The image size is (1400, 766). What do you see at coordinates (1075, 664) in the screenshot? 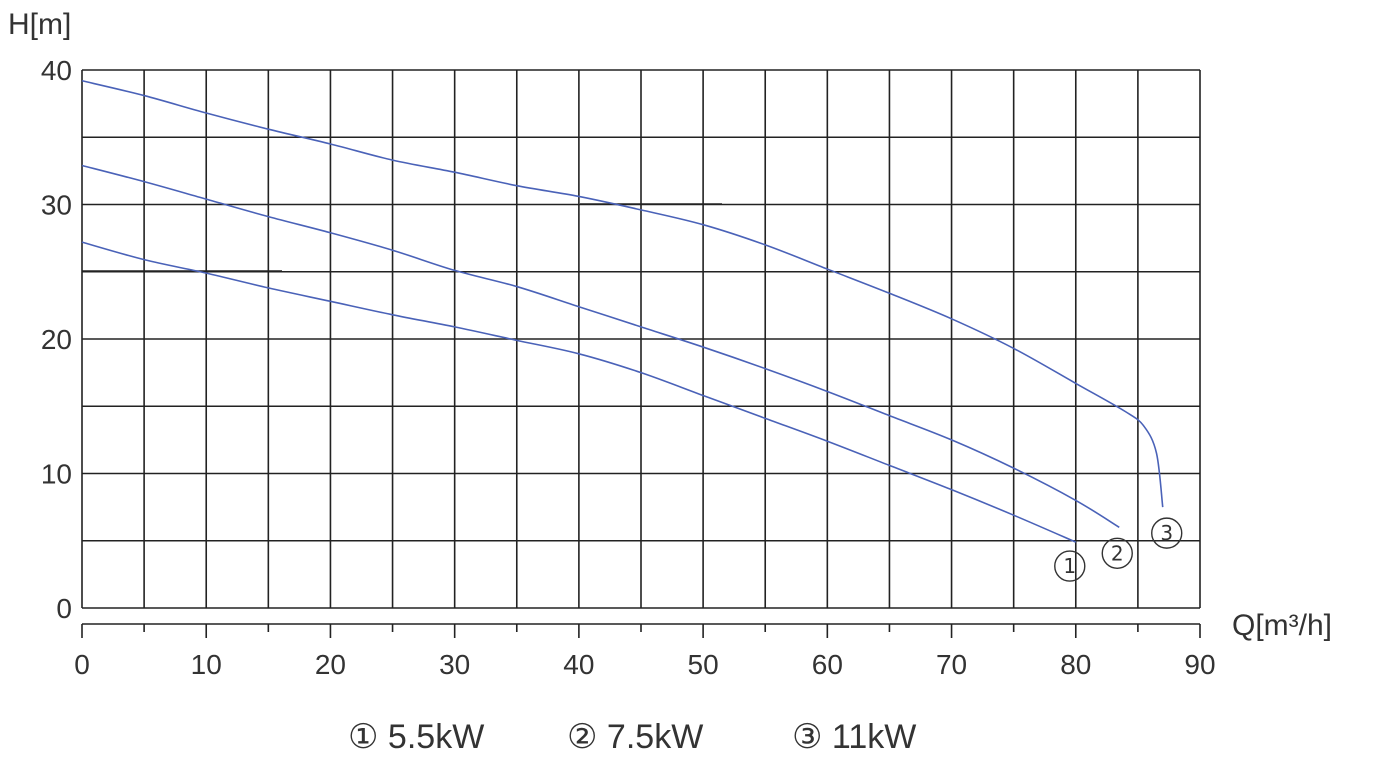
I see `x-tick-label: 80` at bounding box center [1075, 664].